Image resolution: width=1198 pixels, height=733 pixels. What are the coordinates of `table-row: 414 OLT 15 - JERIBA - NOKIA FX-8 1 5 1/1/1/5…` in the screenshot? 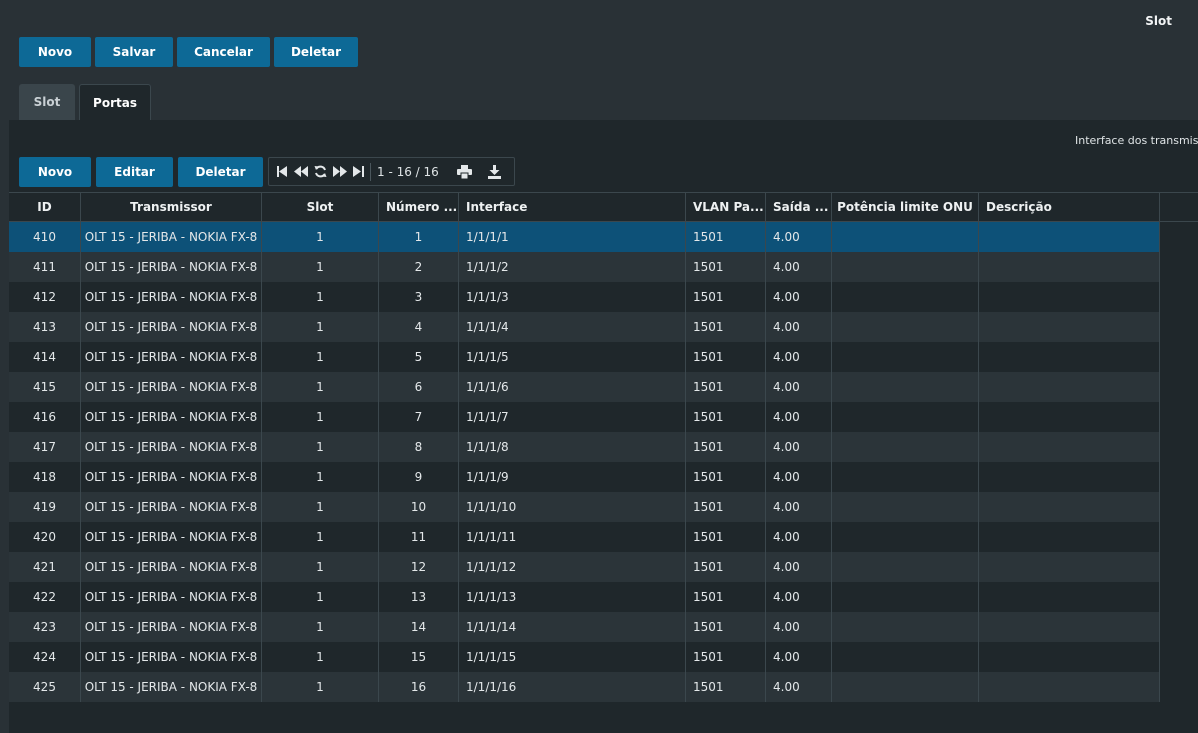 It's located at (584, 357).